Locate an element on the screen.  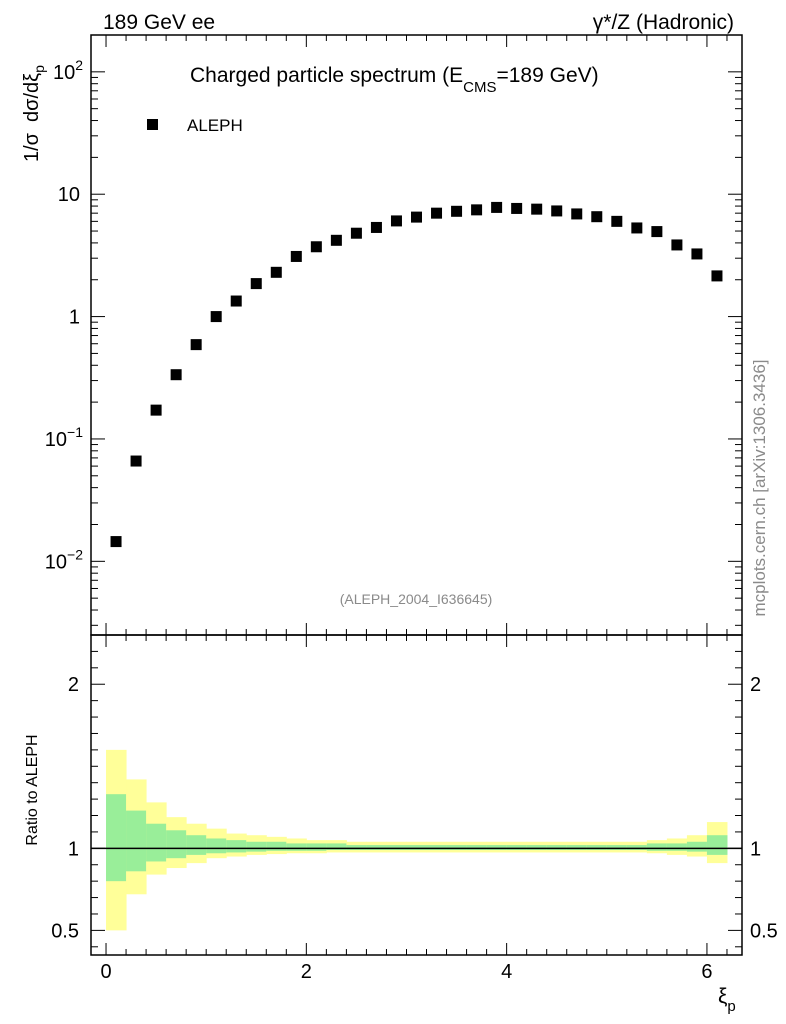
x-label-sub: p is located at coordinates (731, 1006).